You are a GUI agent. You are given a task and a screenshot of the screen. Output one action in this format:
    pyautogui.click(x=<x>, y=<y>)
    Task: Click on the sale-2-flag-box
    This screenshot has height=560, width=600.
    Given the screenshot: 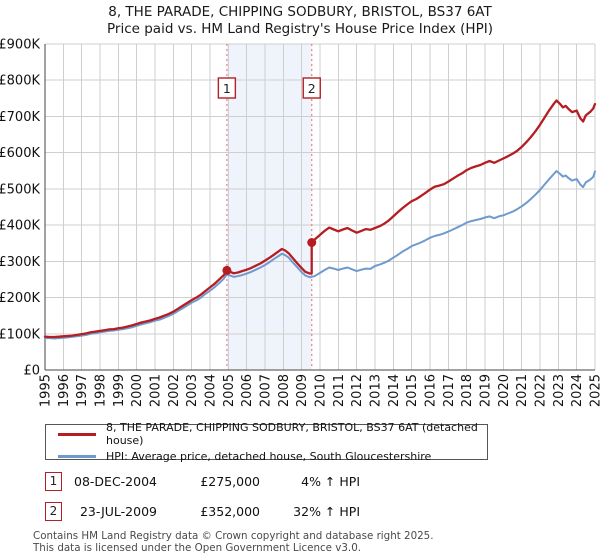 What is the action you would take?
    pyautogui.click(x=311, y=88)
    